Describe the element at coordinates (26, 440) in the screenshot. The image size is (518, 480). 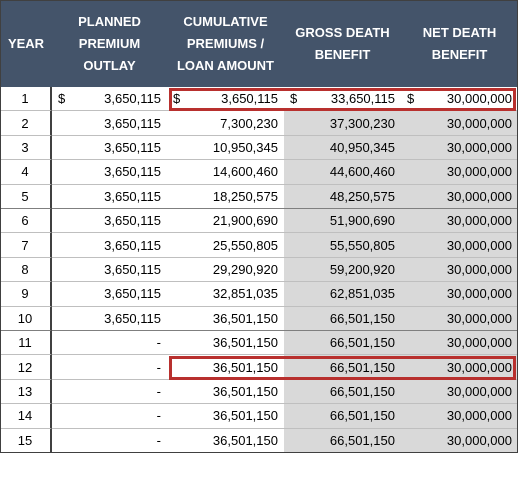
I see `table-cell: 15` at that location.